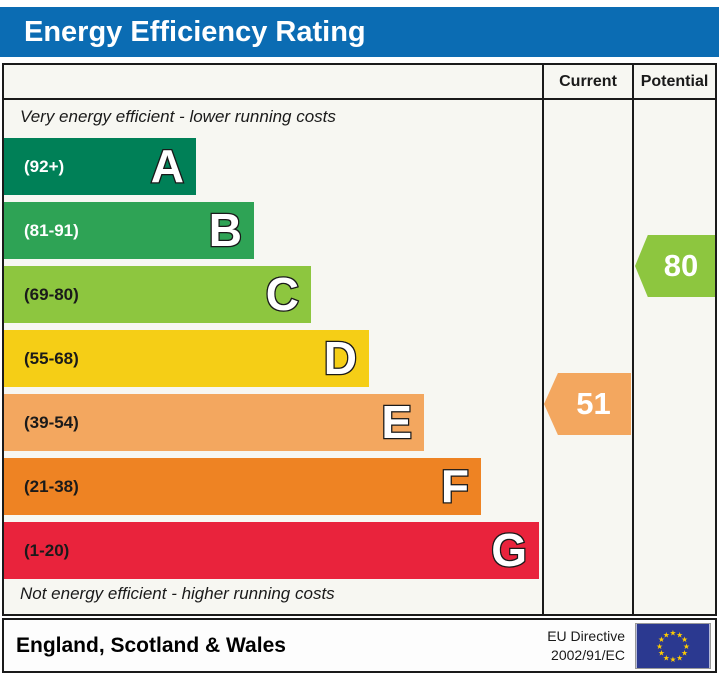 The width and height of the screenshot is (719, 675). Describe the element at coordinates (51, 422) in the screenshot. I see `band-range-label: (39-54)` at that location.